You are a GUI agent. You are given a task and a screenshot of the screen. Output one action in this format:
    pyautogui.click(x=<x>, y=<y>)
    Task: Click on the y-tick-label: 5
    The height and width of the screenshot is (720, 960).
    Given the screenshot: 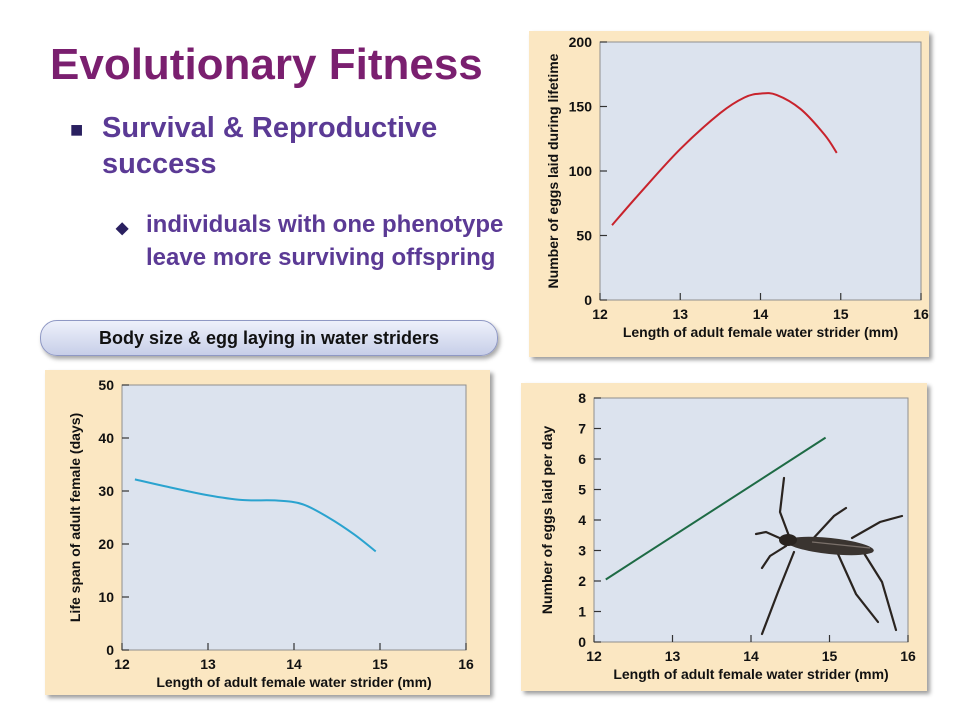 What is the action you would take?
    pyautogui.click(x=582, y=490)
    